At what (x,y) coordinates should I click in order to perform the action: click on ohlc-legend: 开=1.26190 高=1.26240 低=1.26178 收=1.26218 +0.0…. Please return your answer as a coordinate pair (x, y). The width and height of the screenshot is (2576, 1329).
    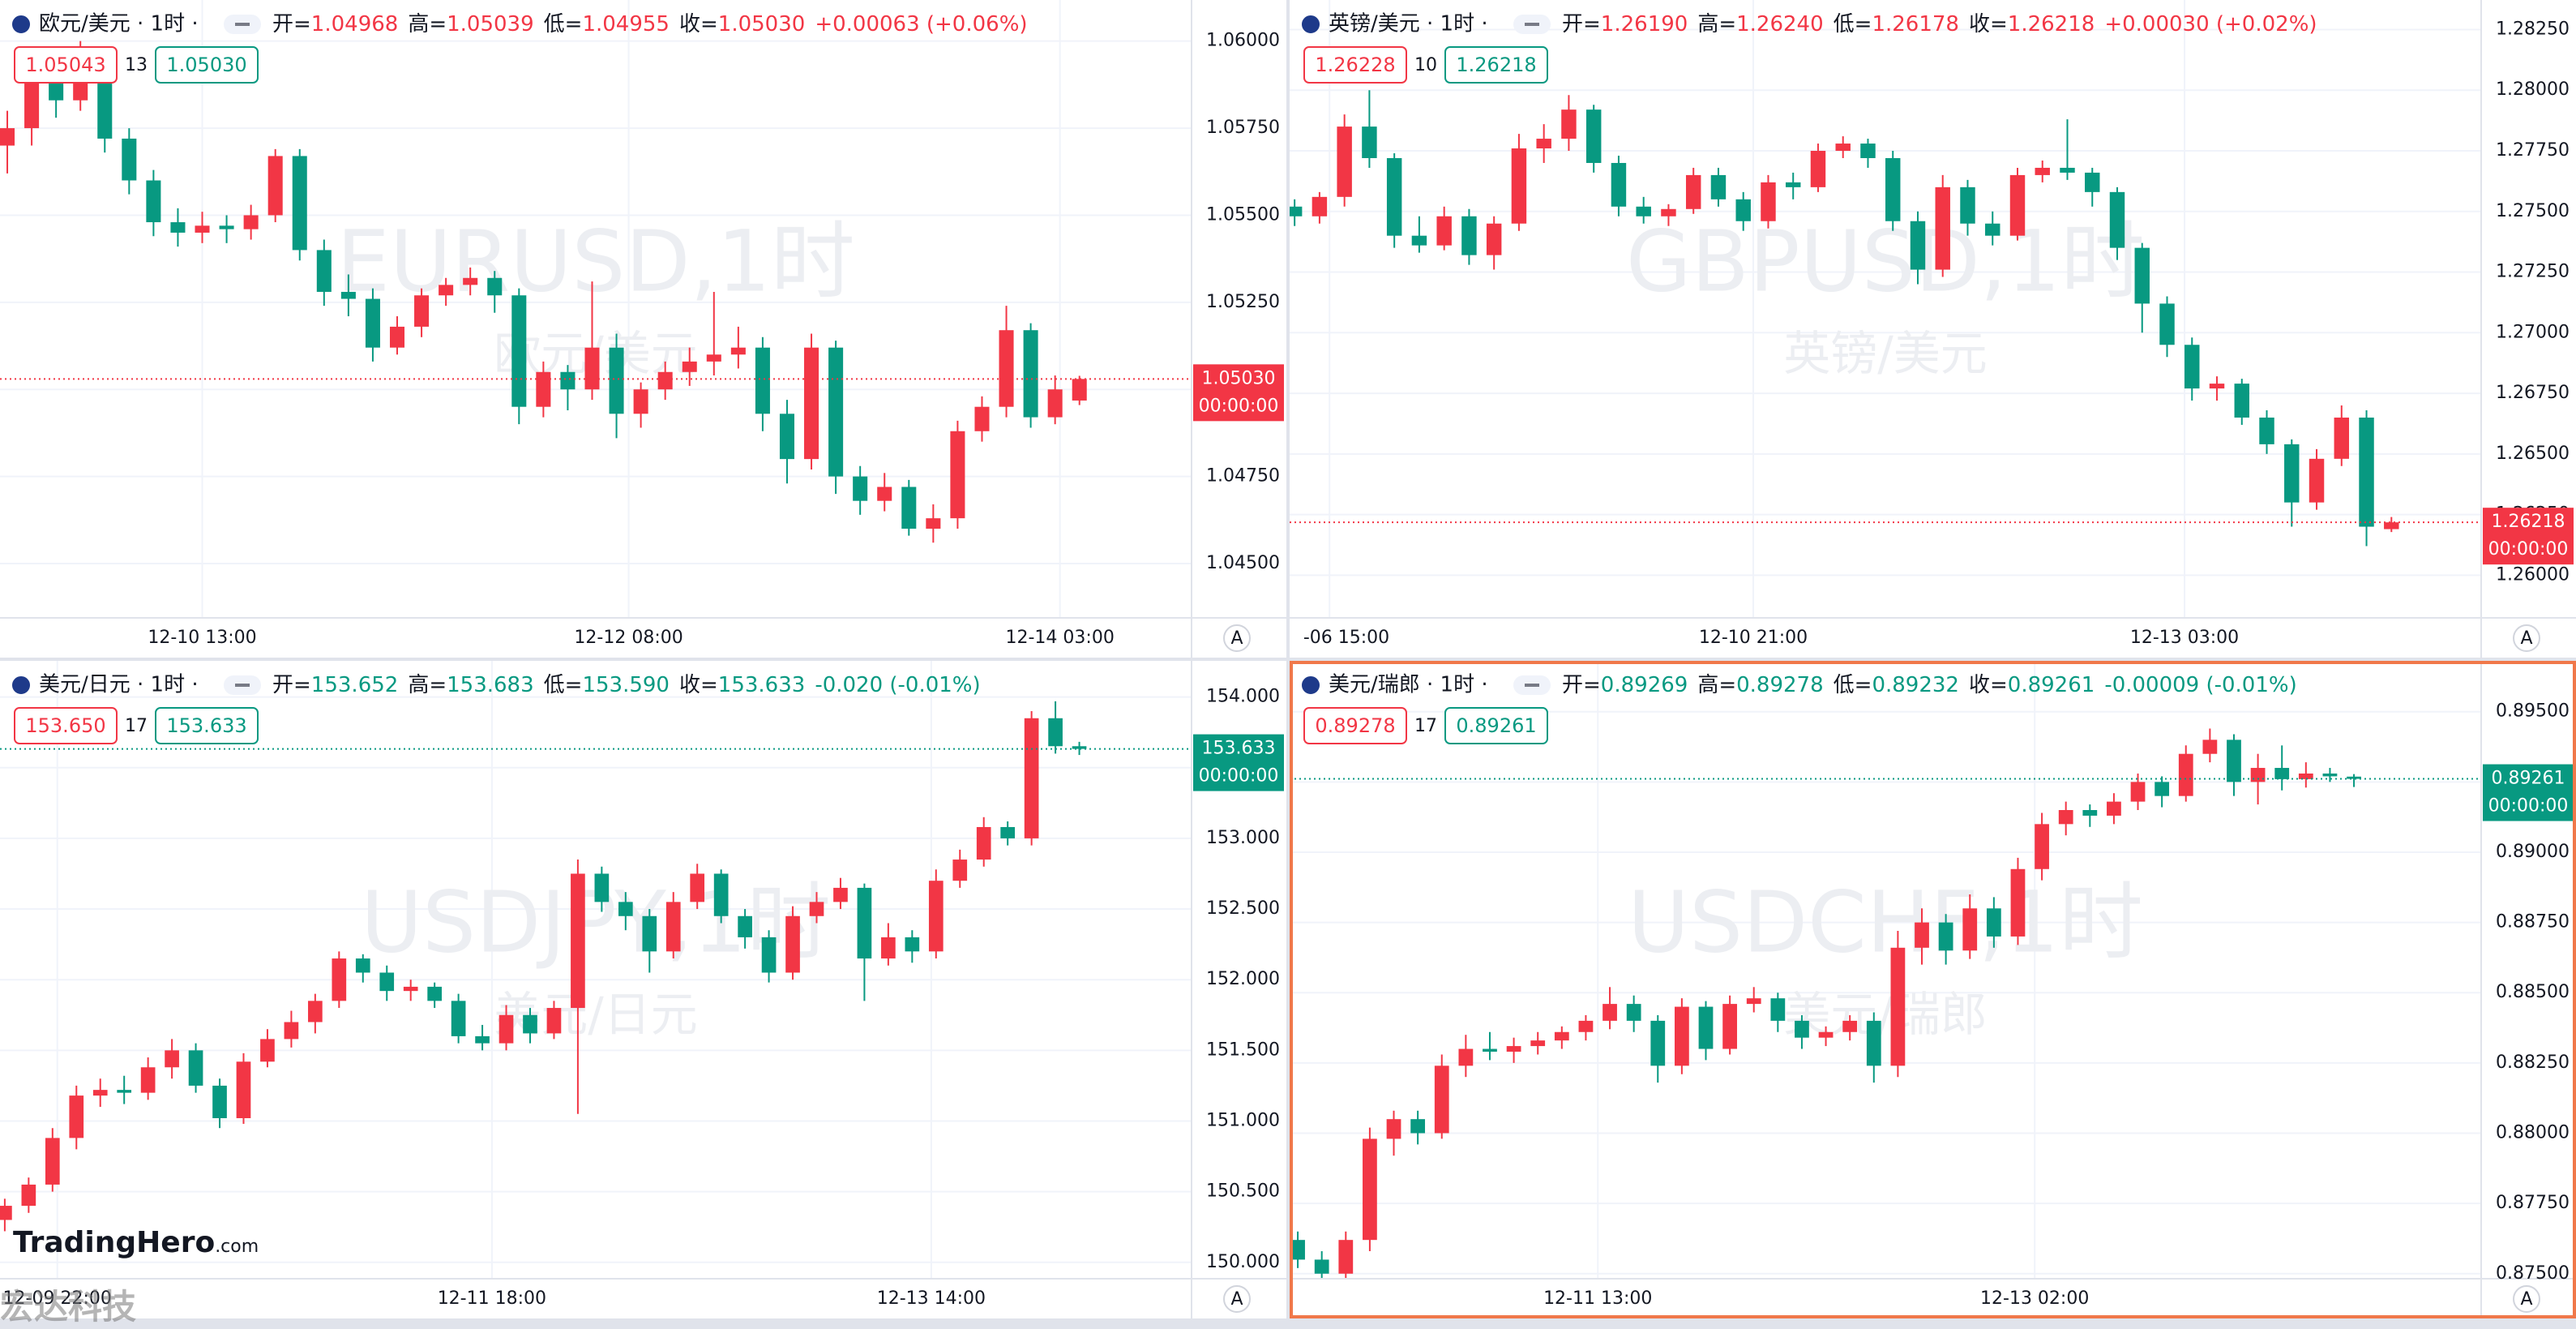
    Looking at the image, I should click on (1939, 24).